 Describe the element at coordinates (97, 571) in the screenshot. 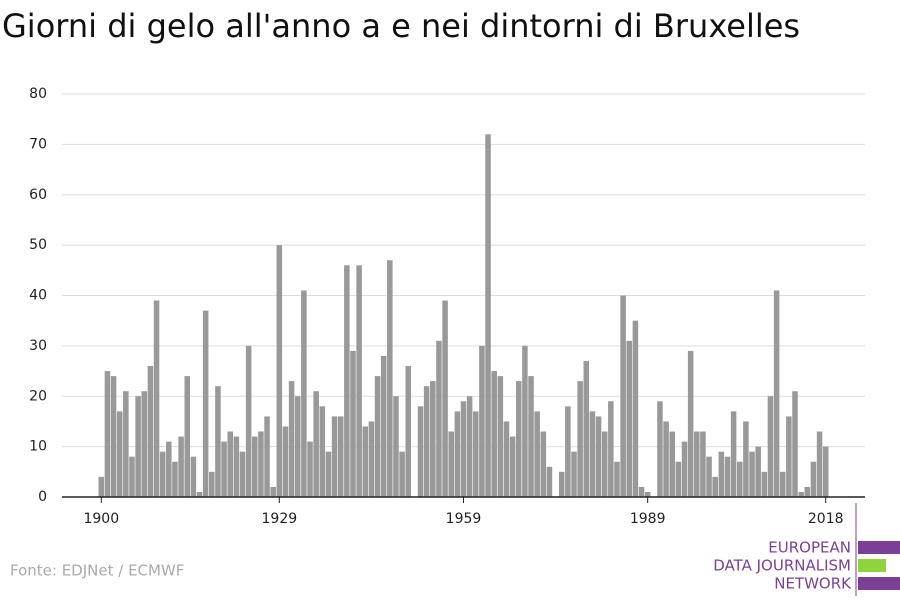

I see `source: Fonte: EDJNet / ECMWF` at that location.